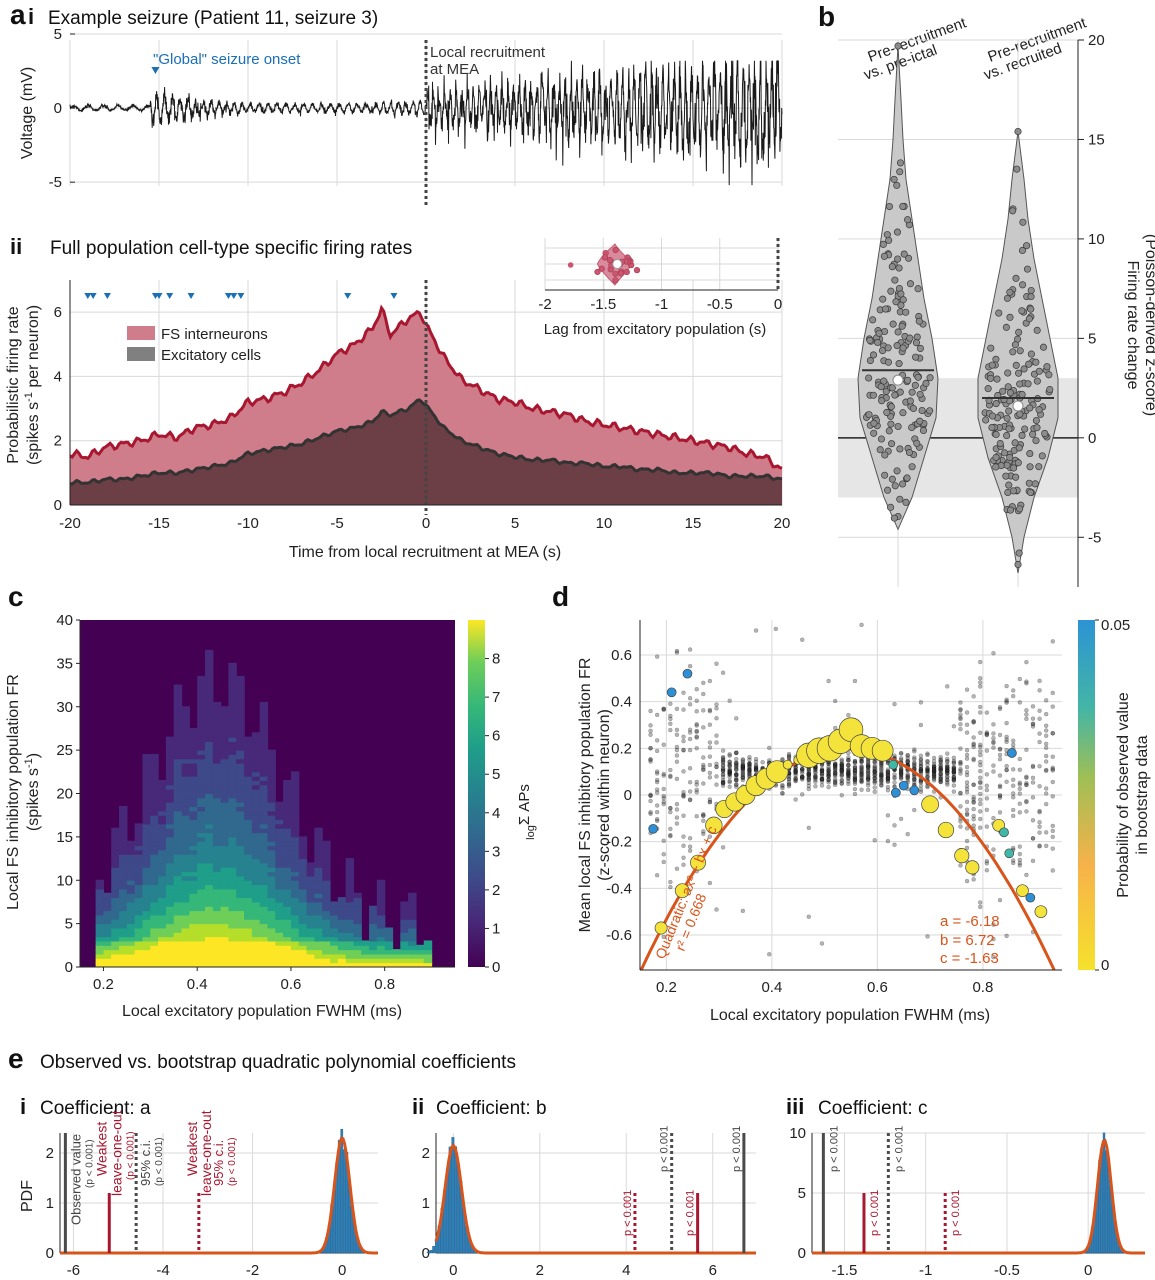  What do you see at coordinates (211, 355) in the screenshot?
I see `legend-exc-label: Excitatory cells` at bounding box center [211, 355].